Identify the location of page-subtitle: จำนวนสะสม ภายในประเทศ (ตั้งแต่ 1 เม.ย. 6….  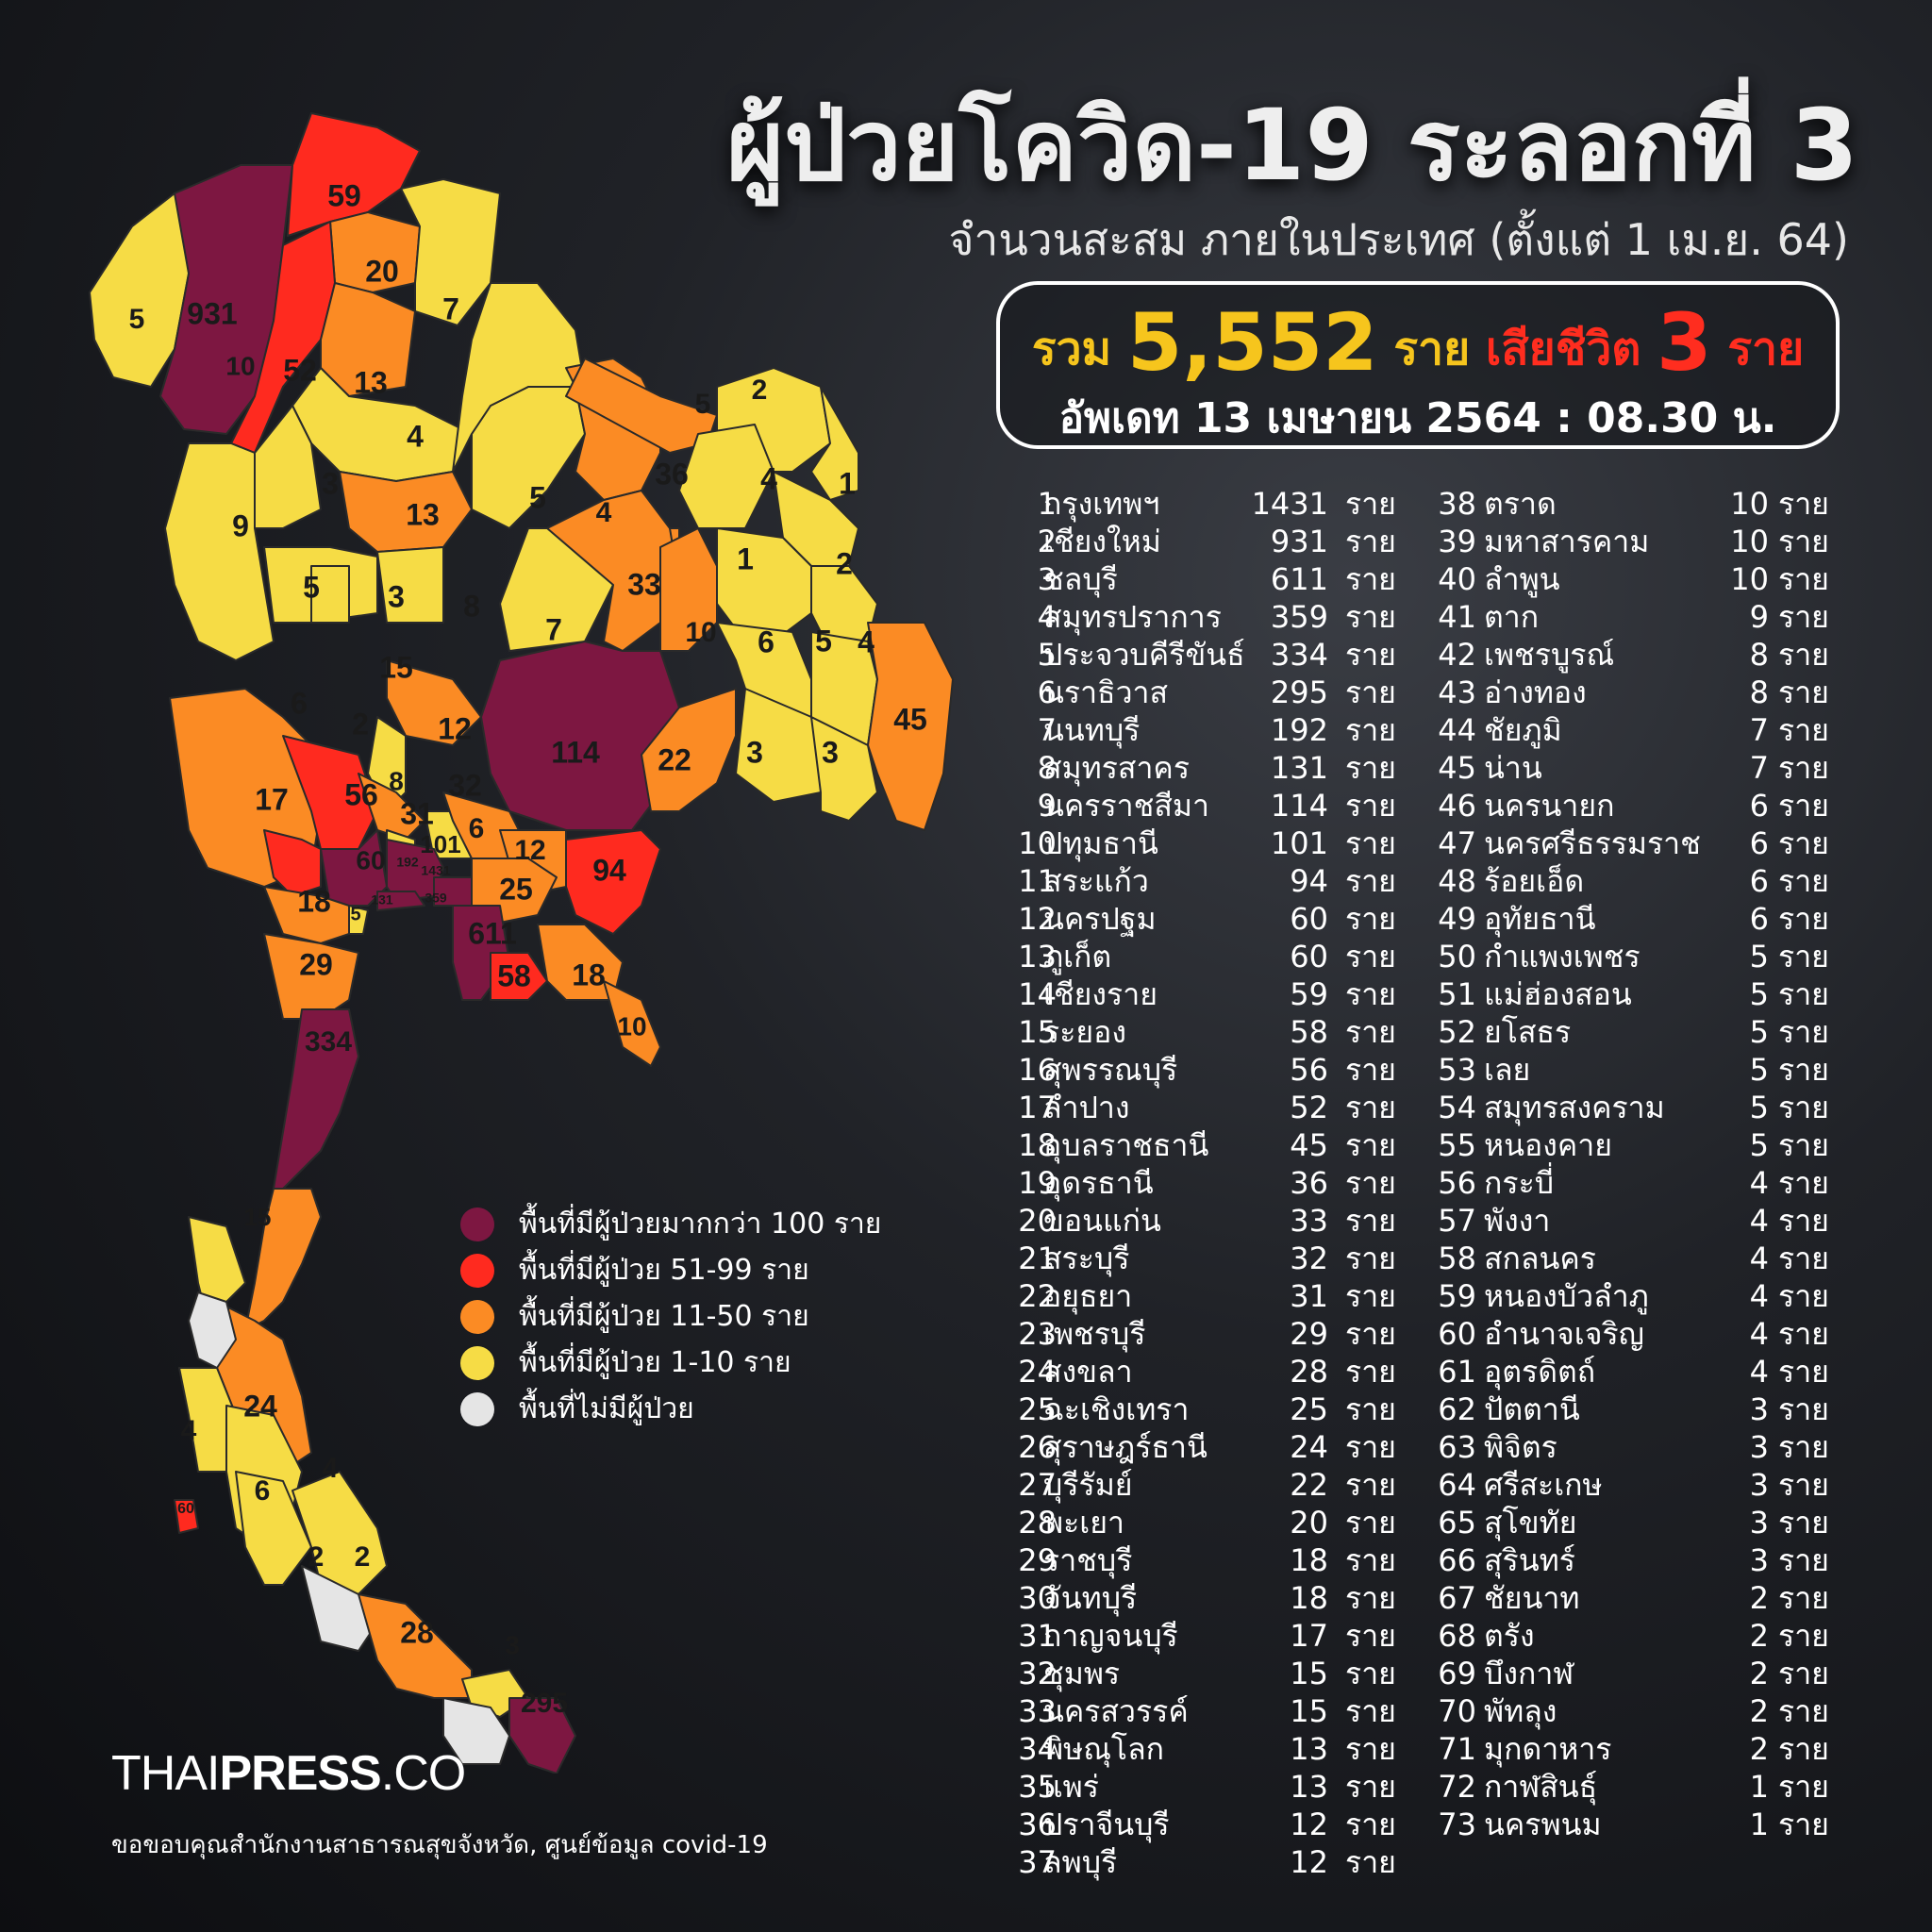
(1398, 239).